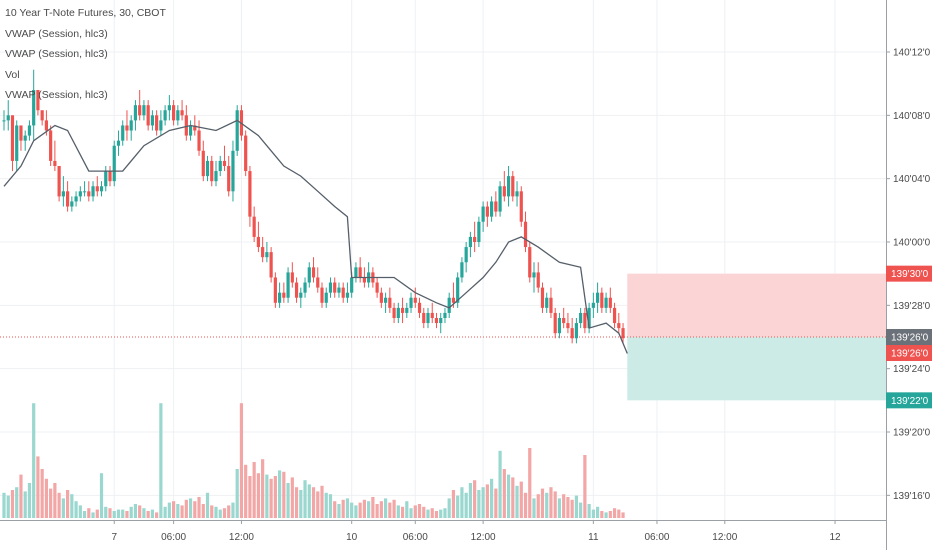 The width and height of the screenshot is (932, 550). What do you see at coordinates (352, 537) in the screenshot?
I see `x-tick-label: 10` at bounding box center [352, 537].